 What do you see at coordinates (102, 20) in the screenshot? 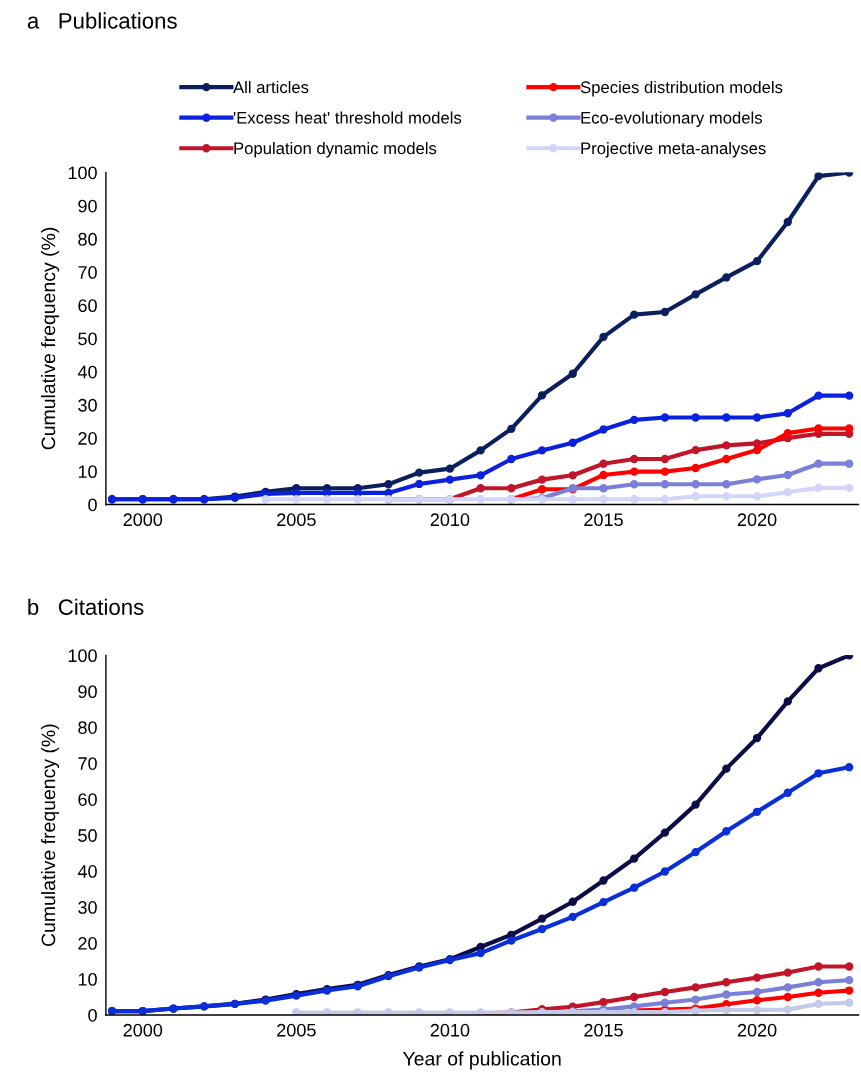
I see `chart-title: a Publications` at bounding box center [102, 20].